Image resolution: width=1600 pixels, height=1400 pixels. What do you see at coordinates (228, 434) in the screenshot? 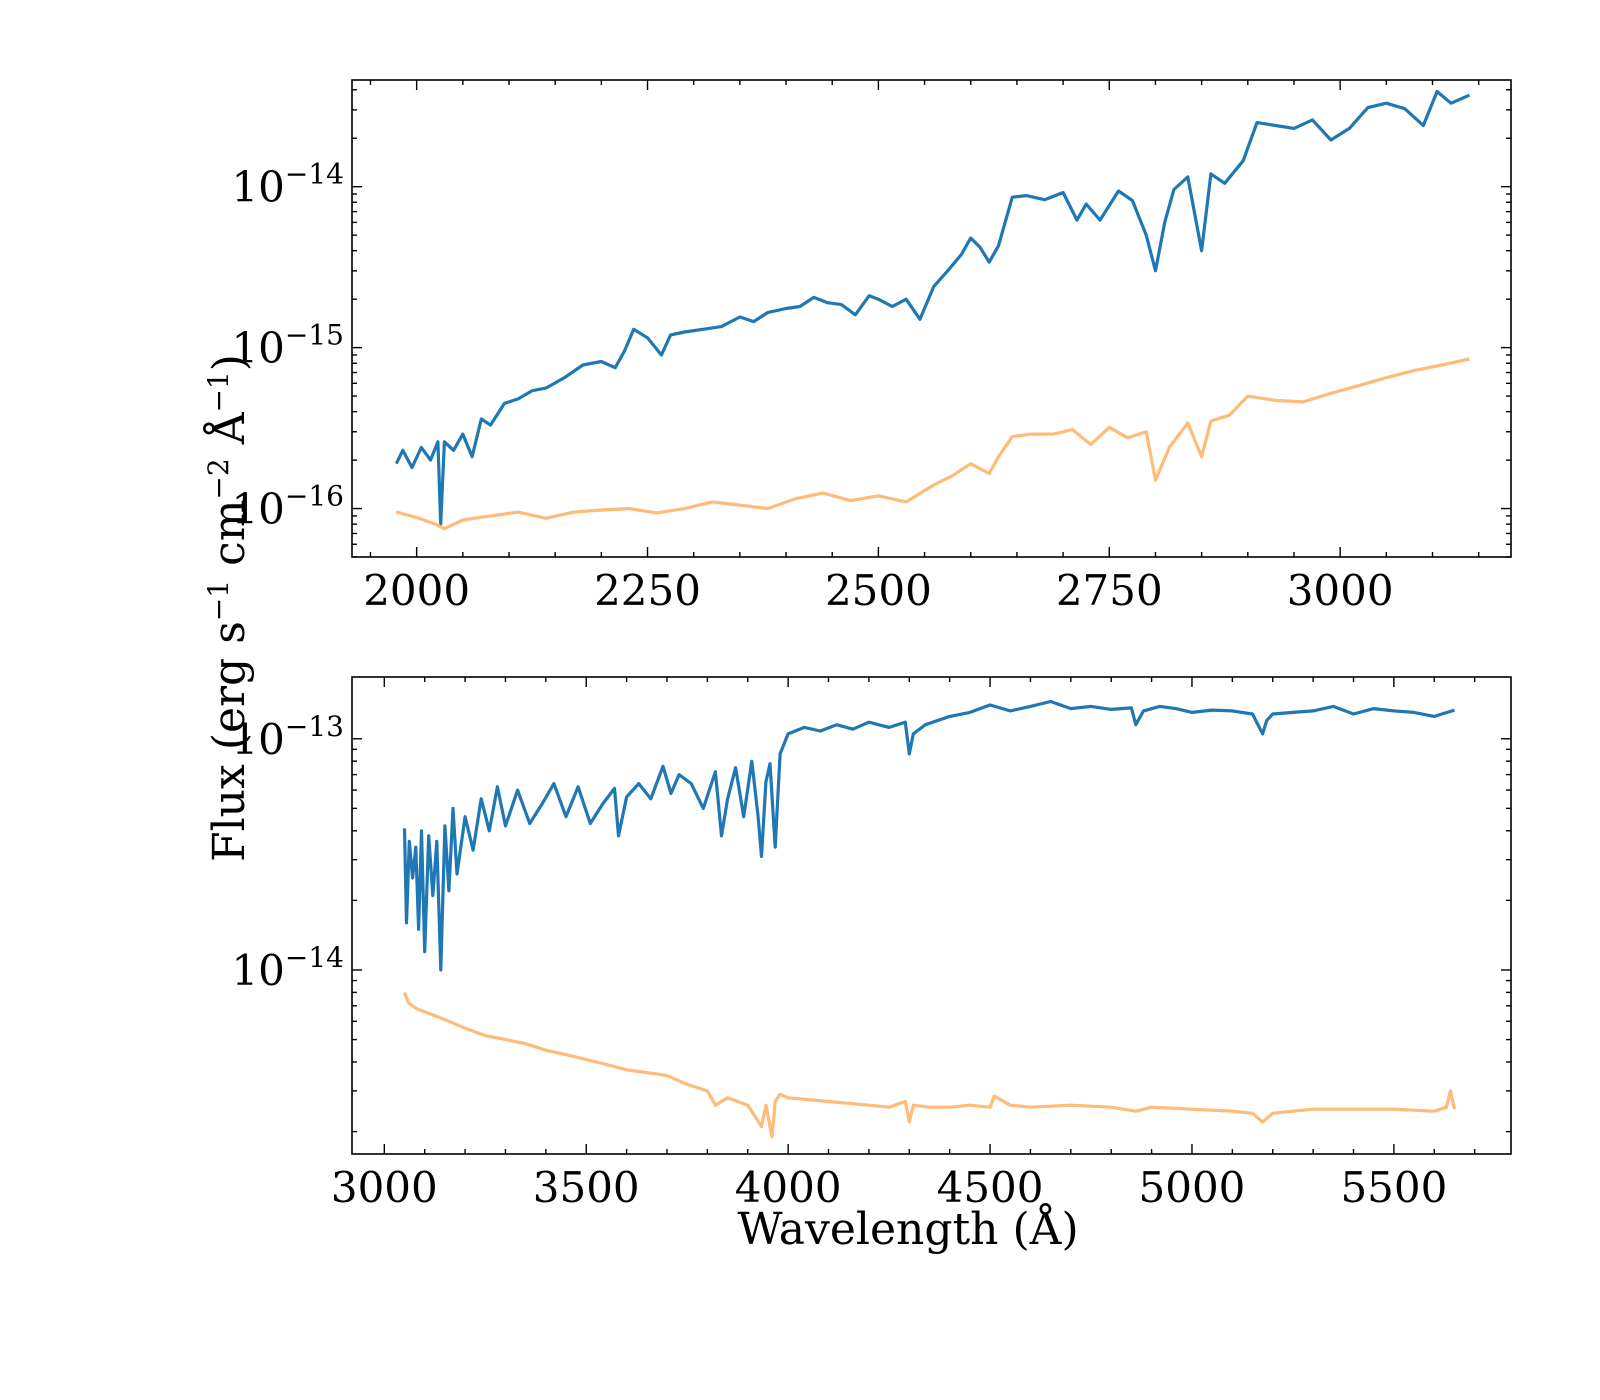
I see `ylabel-part: Å` at bounding box center [228, 434].